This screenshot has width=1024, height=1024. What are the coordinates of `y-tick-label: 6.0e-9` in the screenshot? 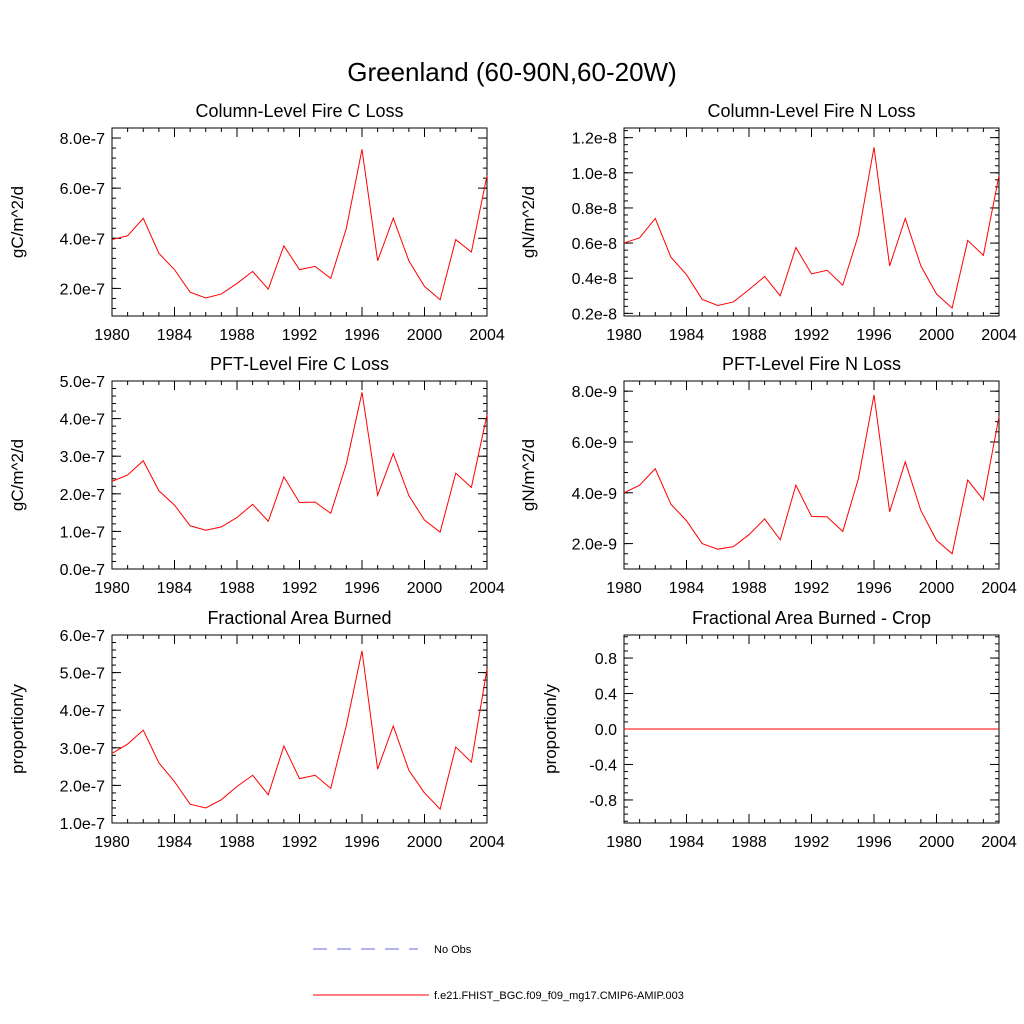 It's located at (594, 443).